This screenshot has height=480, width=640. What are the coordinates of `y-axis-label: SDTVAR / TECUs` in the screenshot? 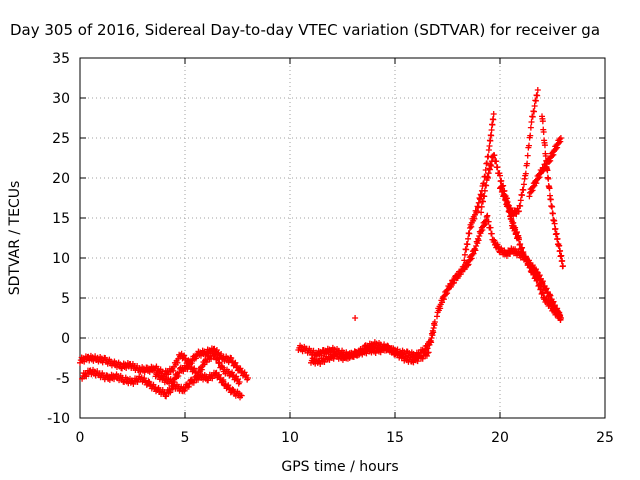 It's located at (15, 238).